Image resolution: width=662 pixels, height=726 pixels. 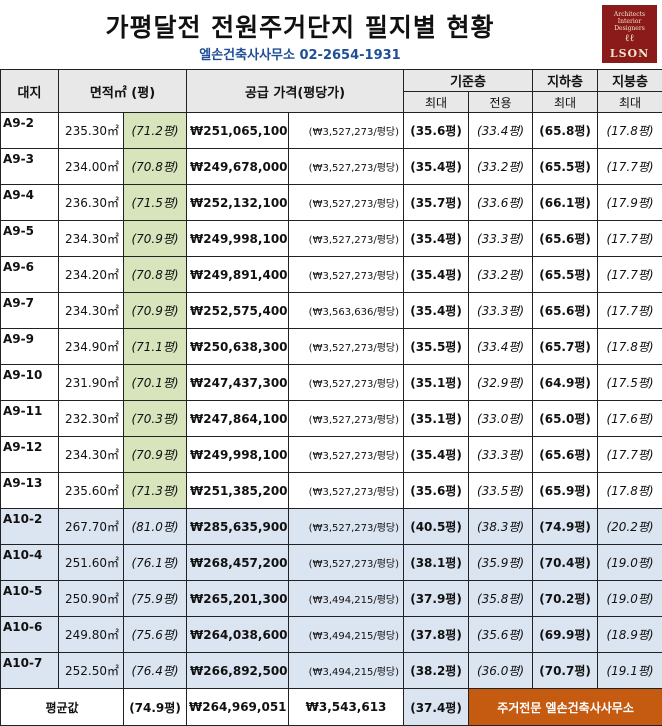 I want to click on base-max-cell: (40.5평), so click(x=436, y=527).